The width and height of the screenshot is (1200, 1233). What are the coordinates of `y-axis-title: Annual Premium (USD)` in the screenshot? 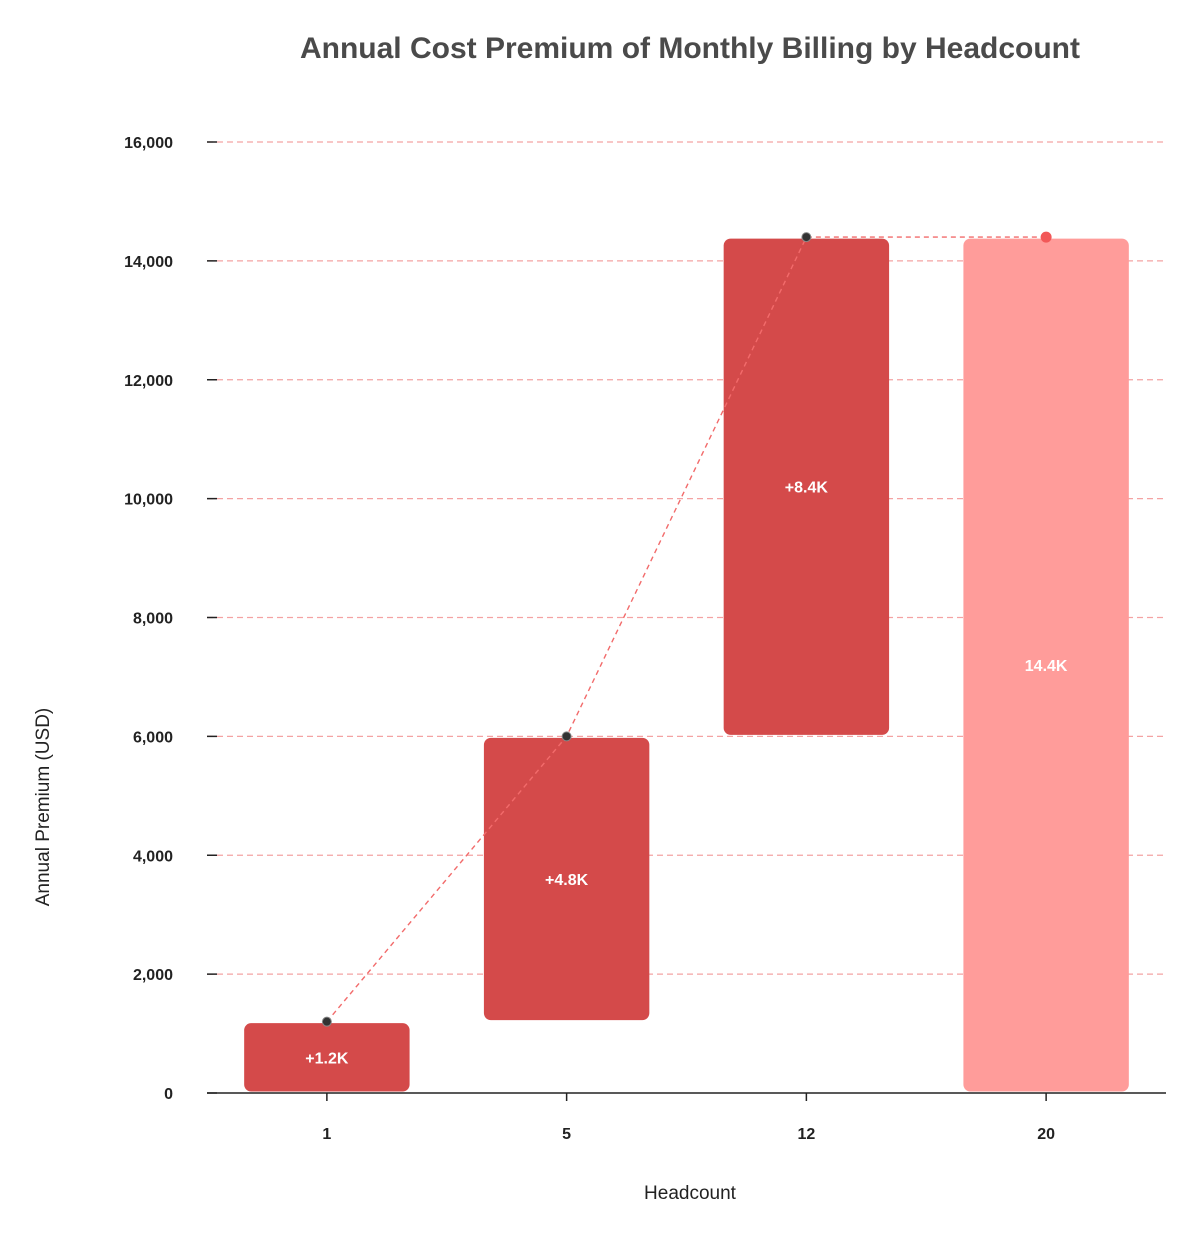 It's located at (43, 807).